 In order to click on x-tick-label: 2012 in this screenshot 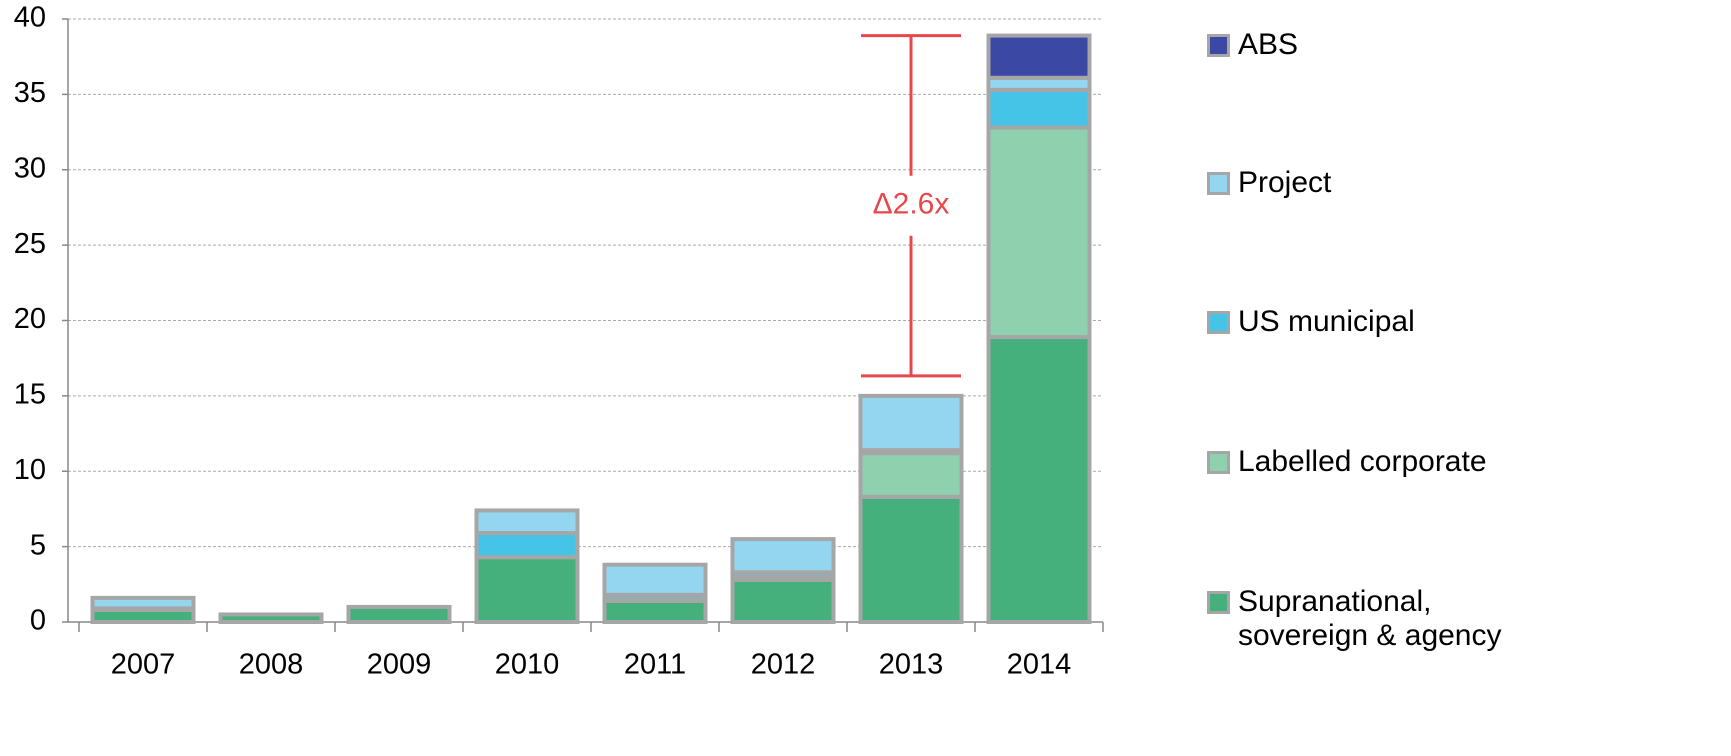, I will do `click(783, 665)`.